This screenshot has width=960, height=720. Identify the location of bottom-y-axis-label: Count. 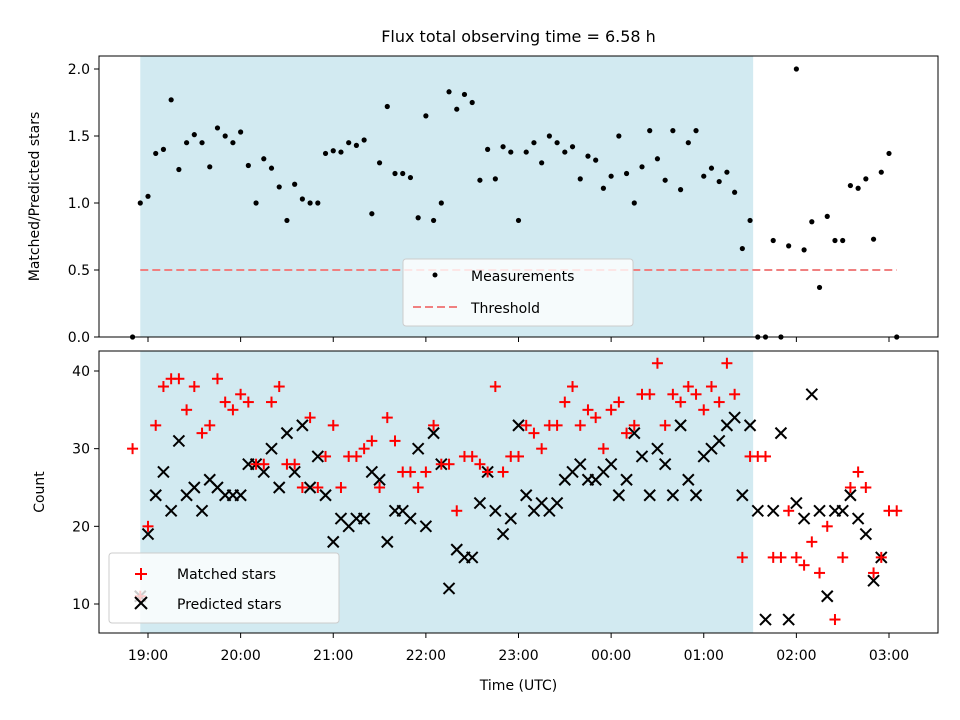
(40, 492).